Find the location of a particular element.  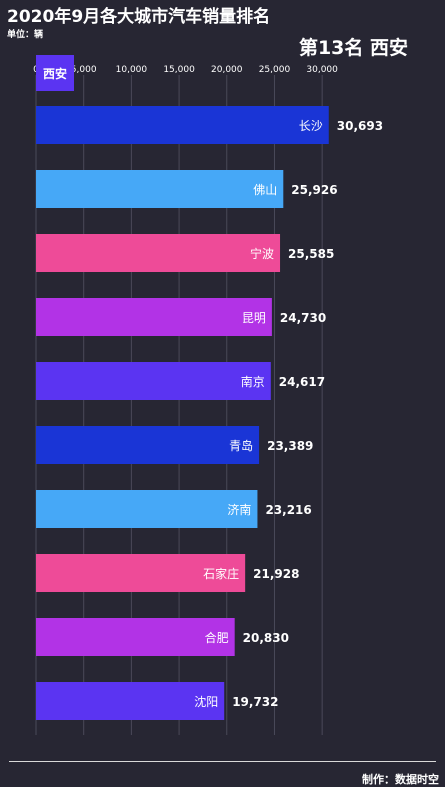

bar-value-label: 25,585 is located at coordinates (311, 254).